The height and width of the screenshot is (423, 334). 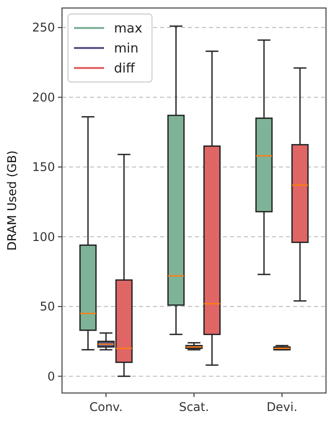 What do you see at coordinates (128, 29) in the screenshot?
I see `legend-label: max` at bounding box center [128, 29].